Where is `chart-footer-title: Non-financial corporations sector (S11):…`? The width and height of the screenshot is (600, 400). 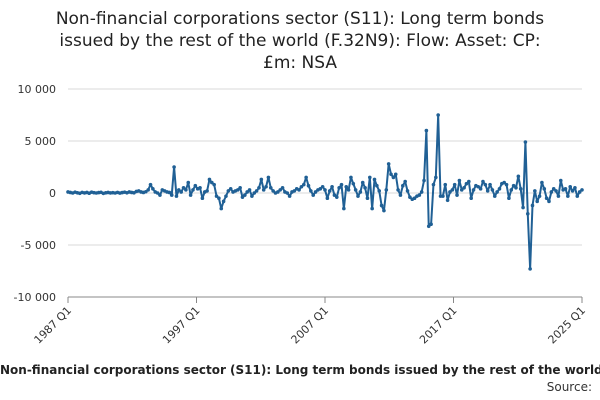
chart-footer-title: Non-financial corporations sector (S11):… is located at coordinates (300, 370).